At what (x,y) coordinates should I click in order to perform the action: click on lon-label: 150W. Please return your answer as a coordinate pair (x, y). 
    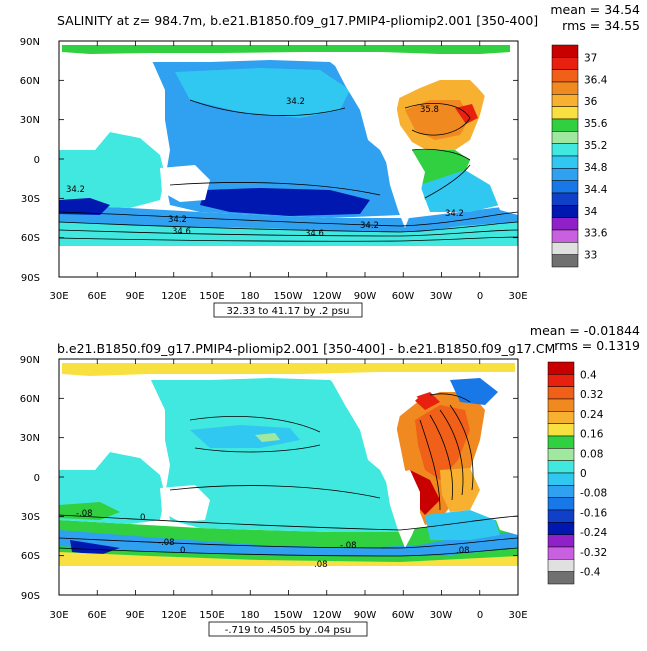
    Looking at the image, I should click on (288, 296).